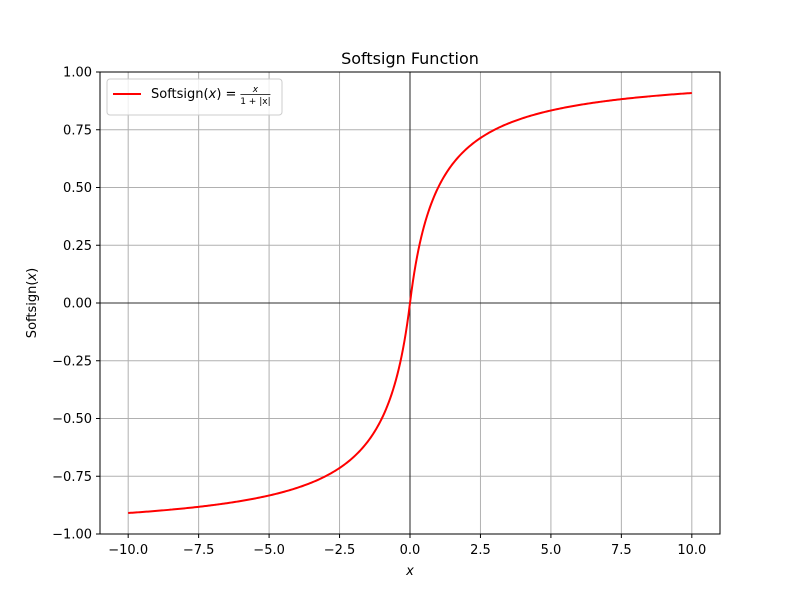 Image resolution: width=800 pixels, height=604 pixels. Describe the element at coordinates (180, 94) in the screenshot. I see `legend-label-prefix: Softsign(` at that location.